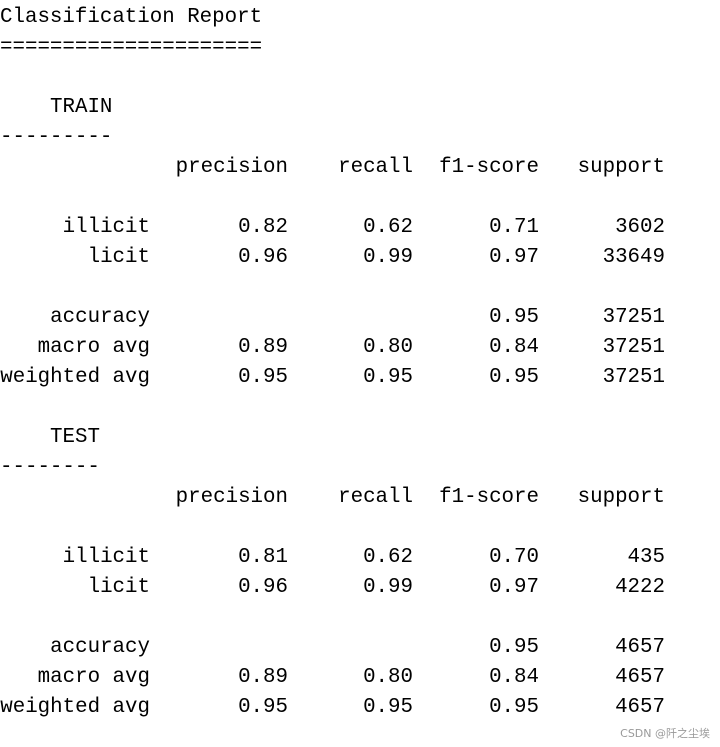 The height and width of the screenshot is (747, 720). What do you see at coordinates (640, 587) in the screenshot?
I see `cell-value: 4222` at bounding box center [640, 587].